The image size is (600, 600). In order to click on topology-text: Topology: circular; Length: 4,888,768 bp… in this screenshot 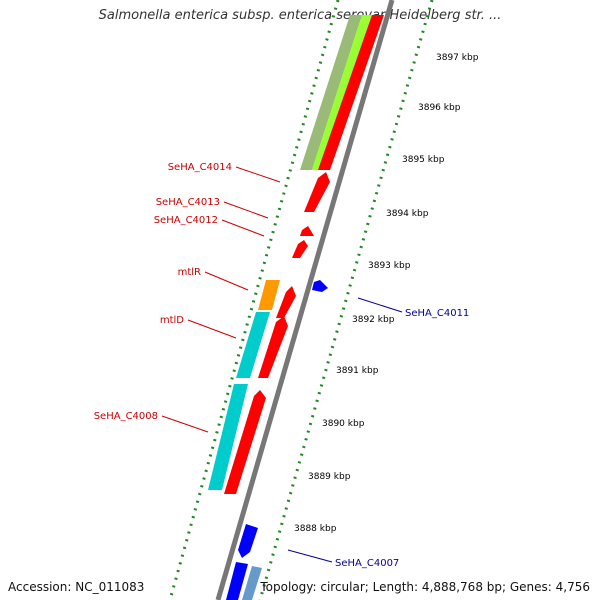, I will do `click(425, 587)`.